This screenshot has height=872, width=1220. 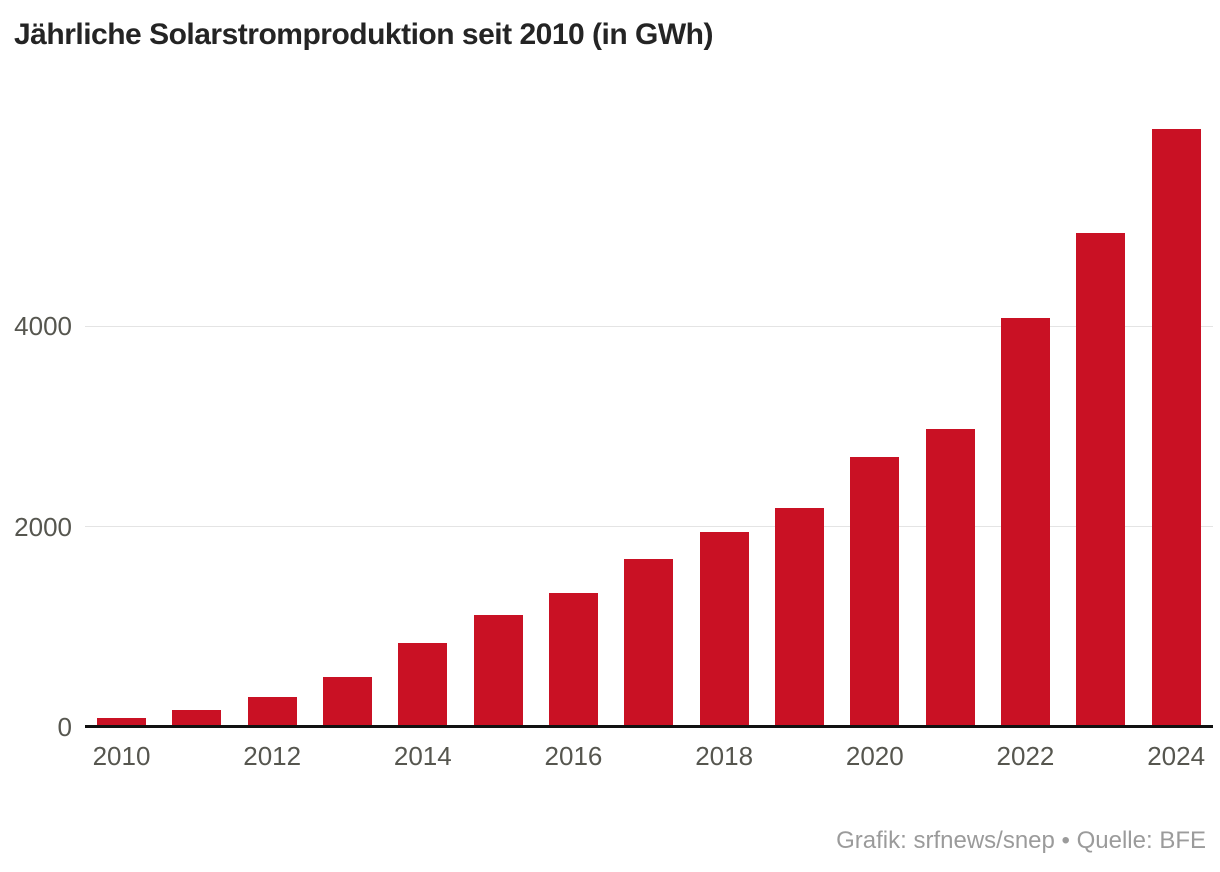 What do you see at coordinates (1021, 840) in the screenshot?
I see `credit-line: Grafik: srfnews/snep • Quelle: BFE` at bounding box center [1021, 840].